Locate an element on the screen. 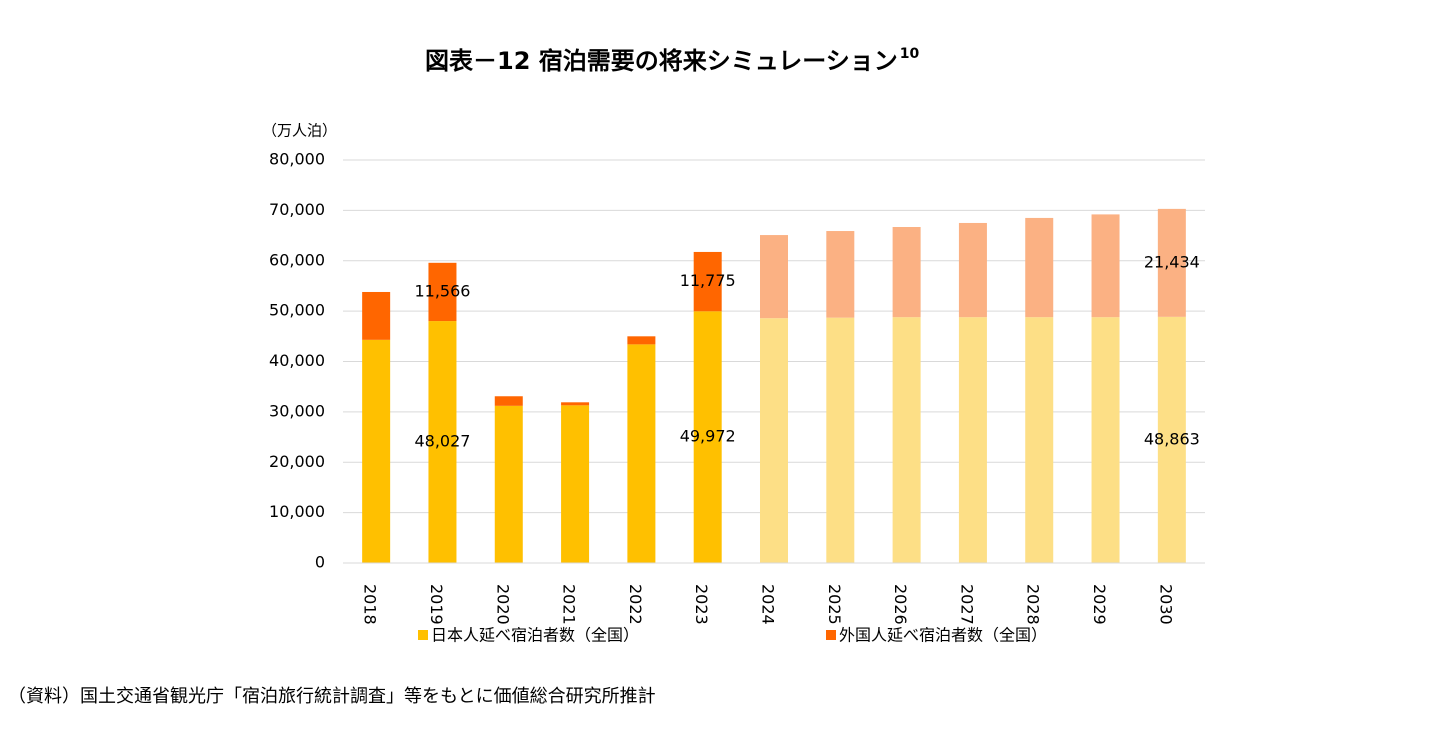 Image resolution: width=1447 pixels, height=740 pixels. x-tick-label: 2028 is located at coordinates (1033, 604).